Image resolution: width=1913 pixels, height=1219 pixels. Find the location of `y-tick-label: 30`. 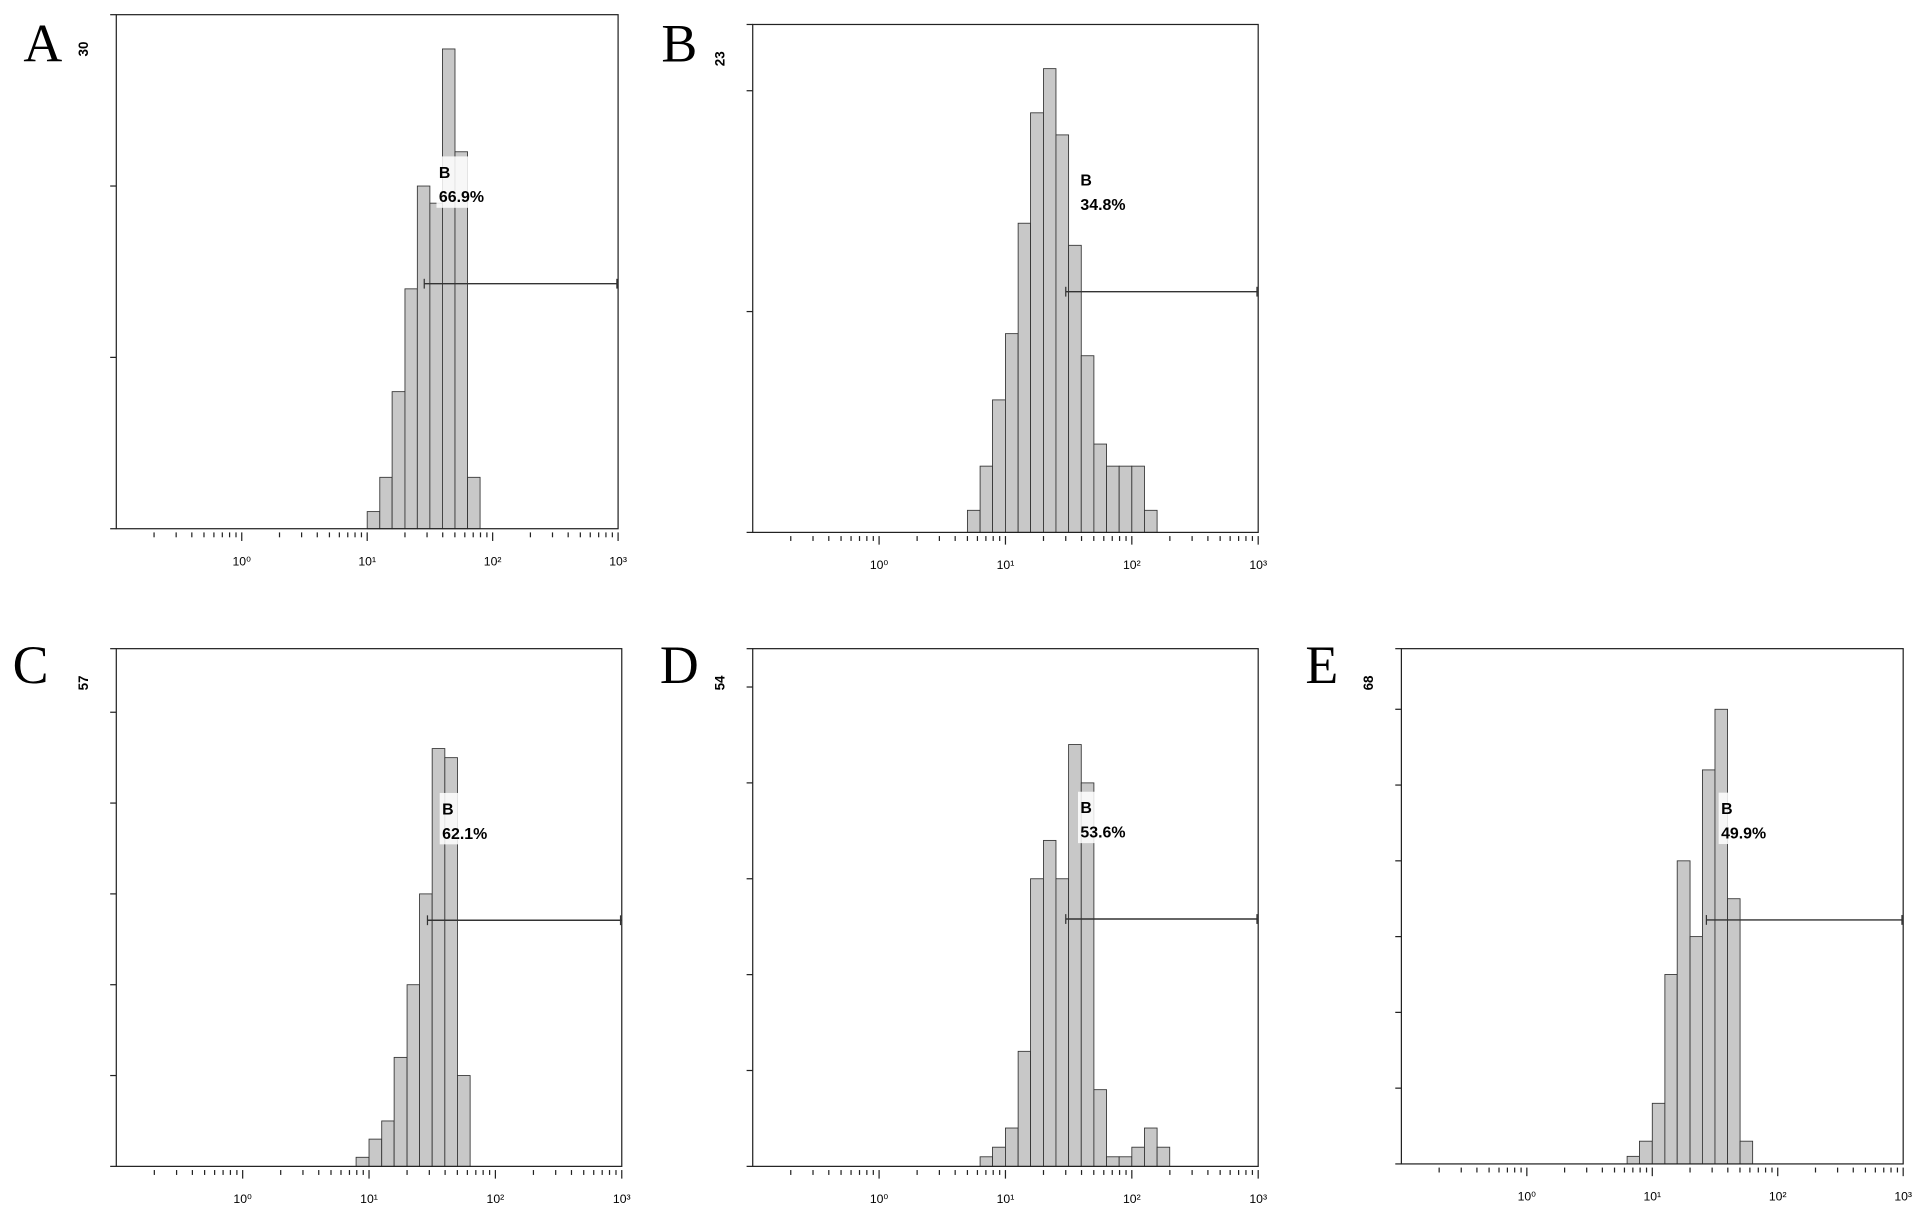

y-tick-label: 30 is located at coordinates (83, 48).